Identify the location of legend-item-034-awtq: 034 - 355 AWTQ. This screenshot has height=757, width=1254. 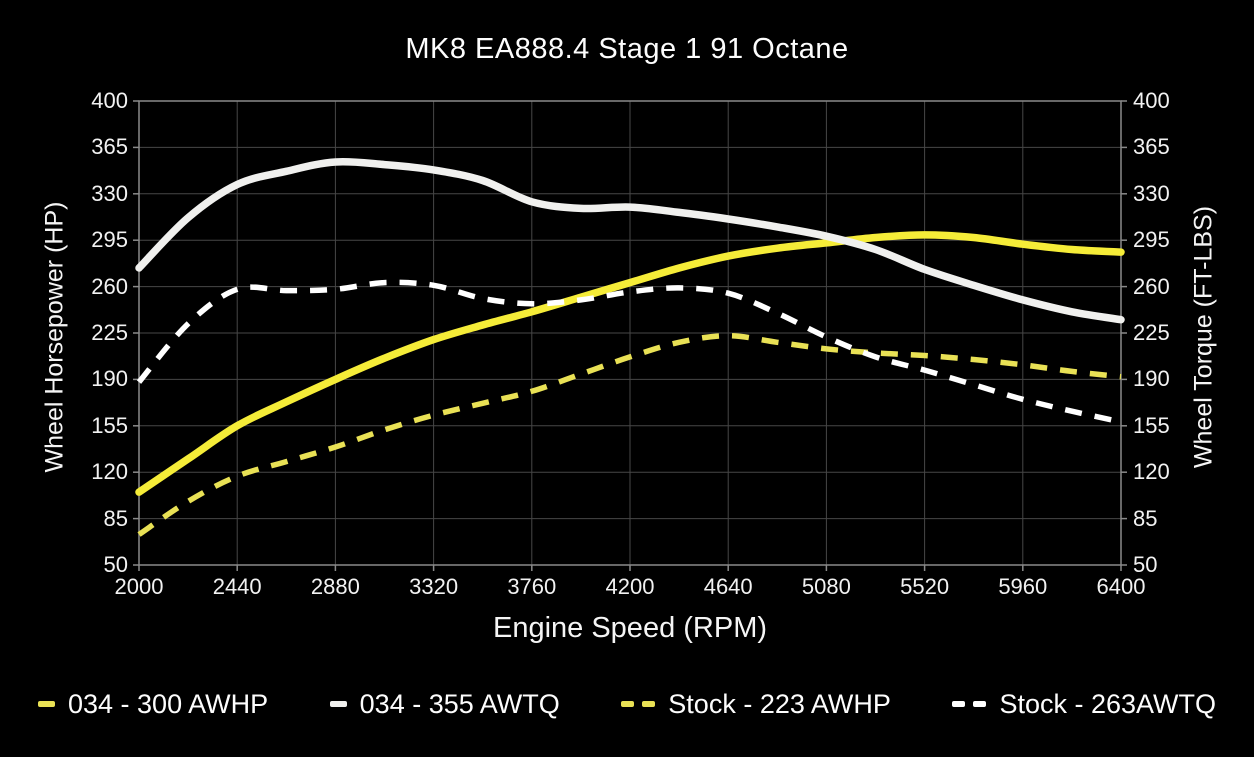
(444, 704).